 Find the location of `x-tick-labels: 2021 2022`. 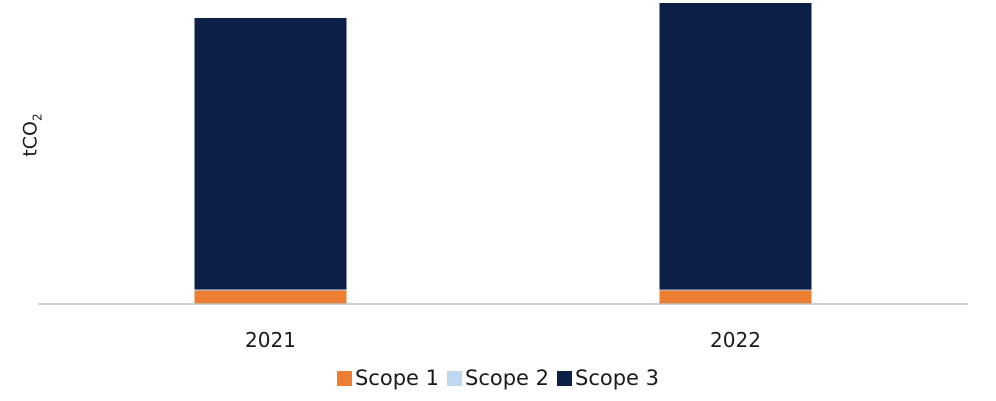

x-tick-labels: 2021 2022 is located at coordinates (503, 340).